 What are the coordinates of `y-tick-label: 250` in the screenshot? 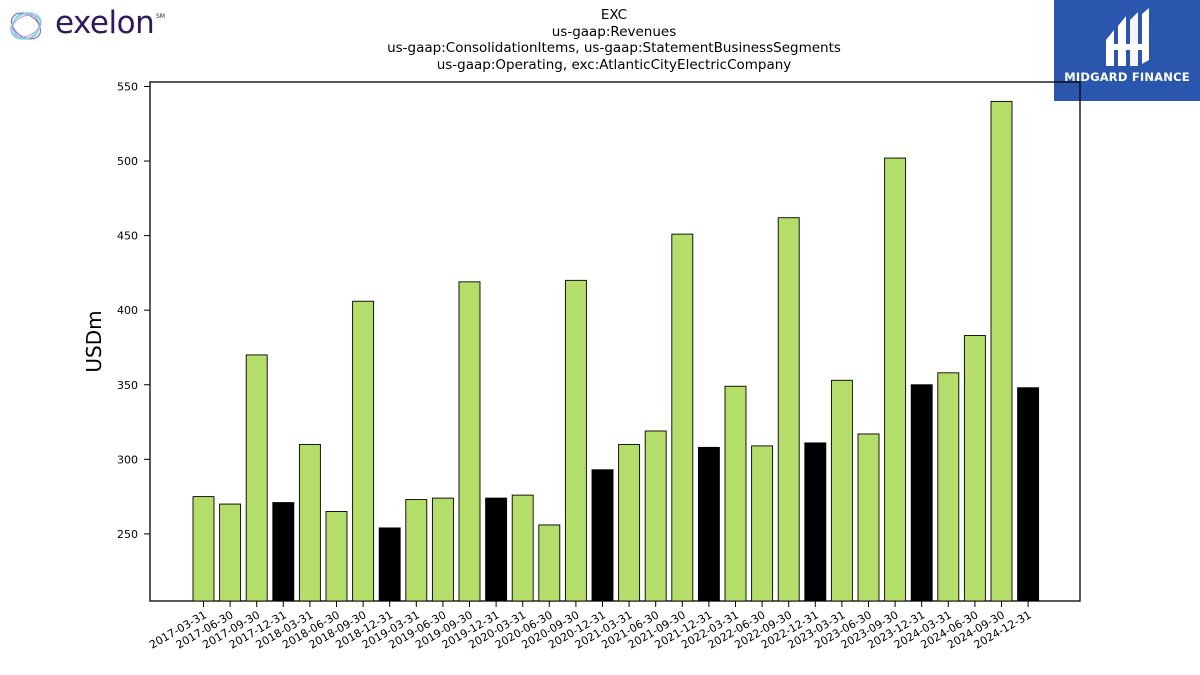 It's located at (127, 534).